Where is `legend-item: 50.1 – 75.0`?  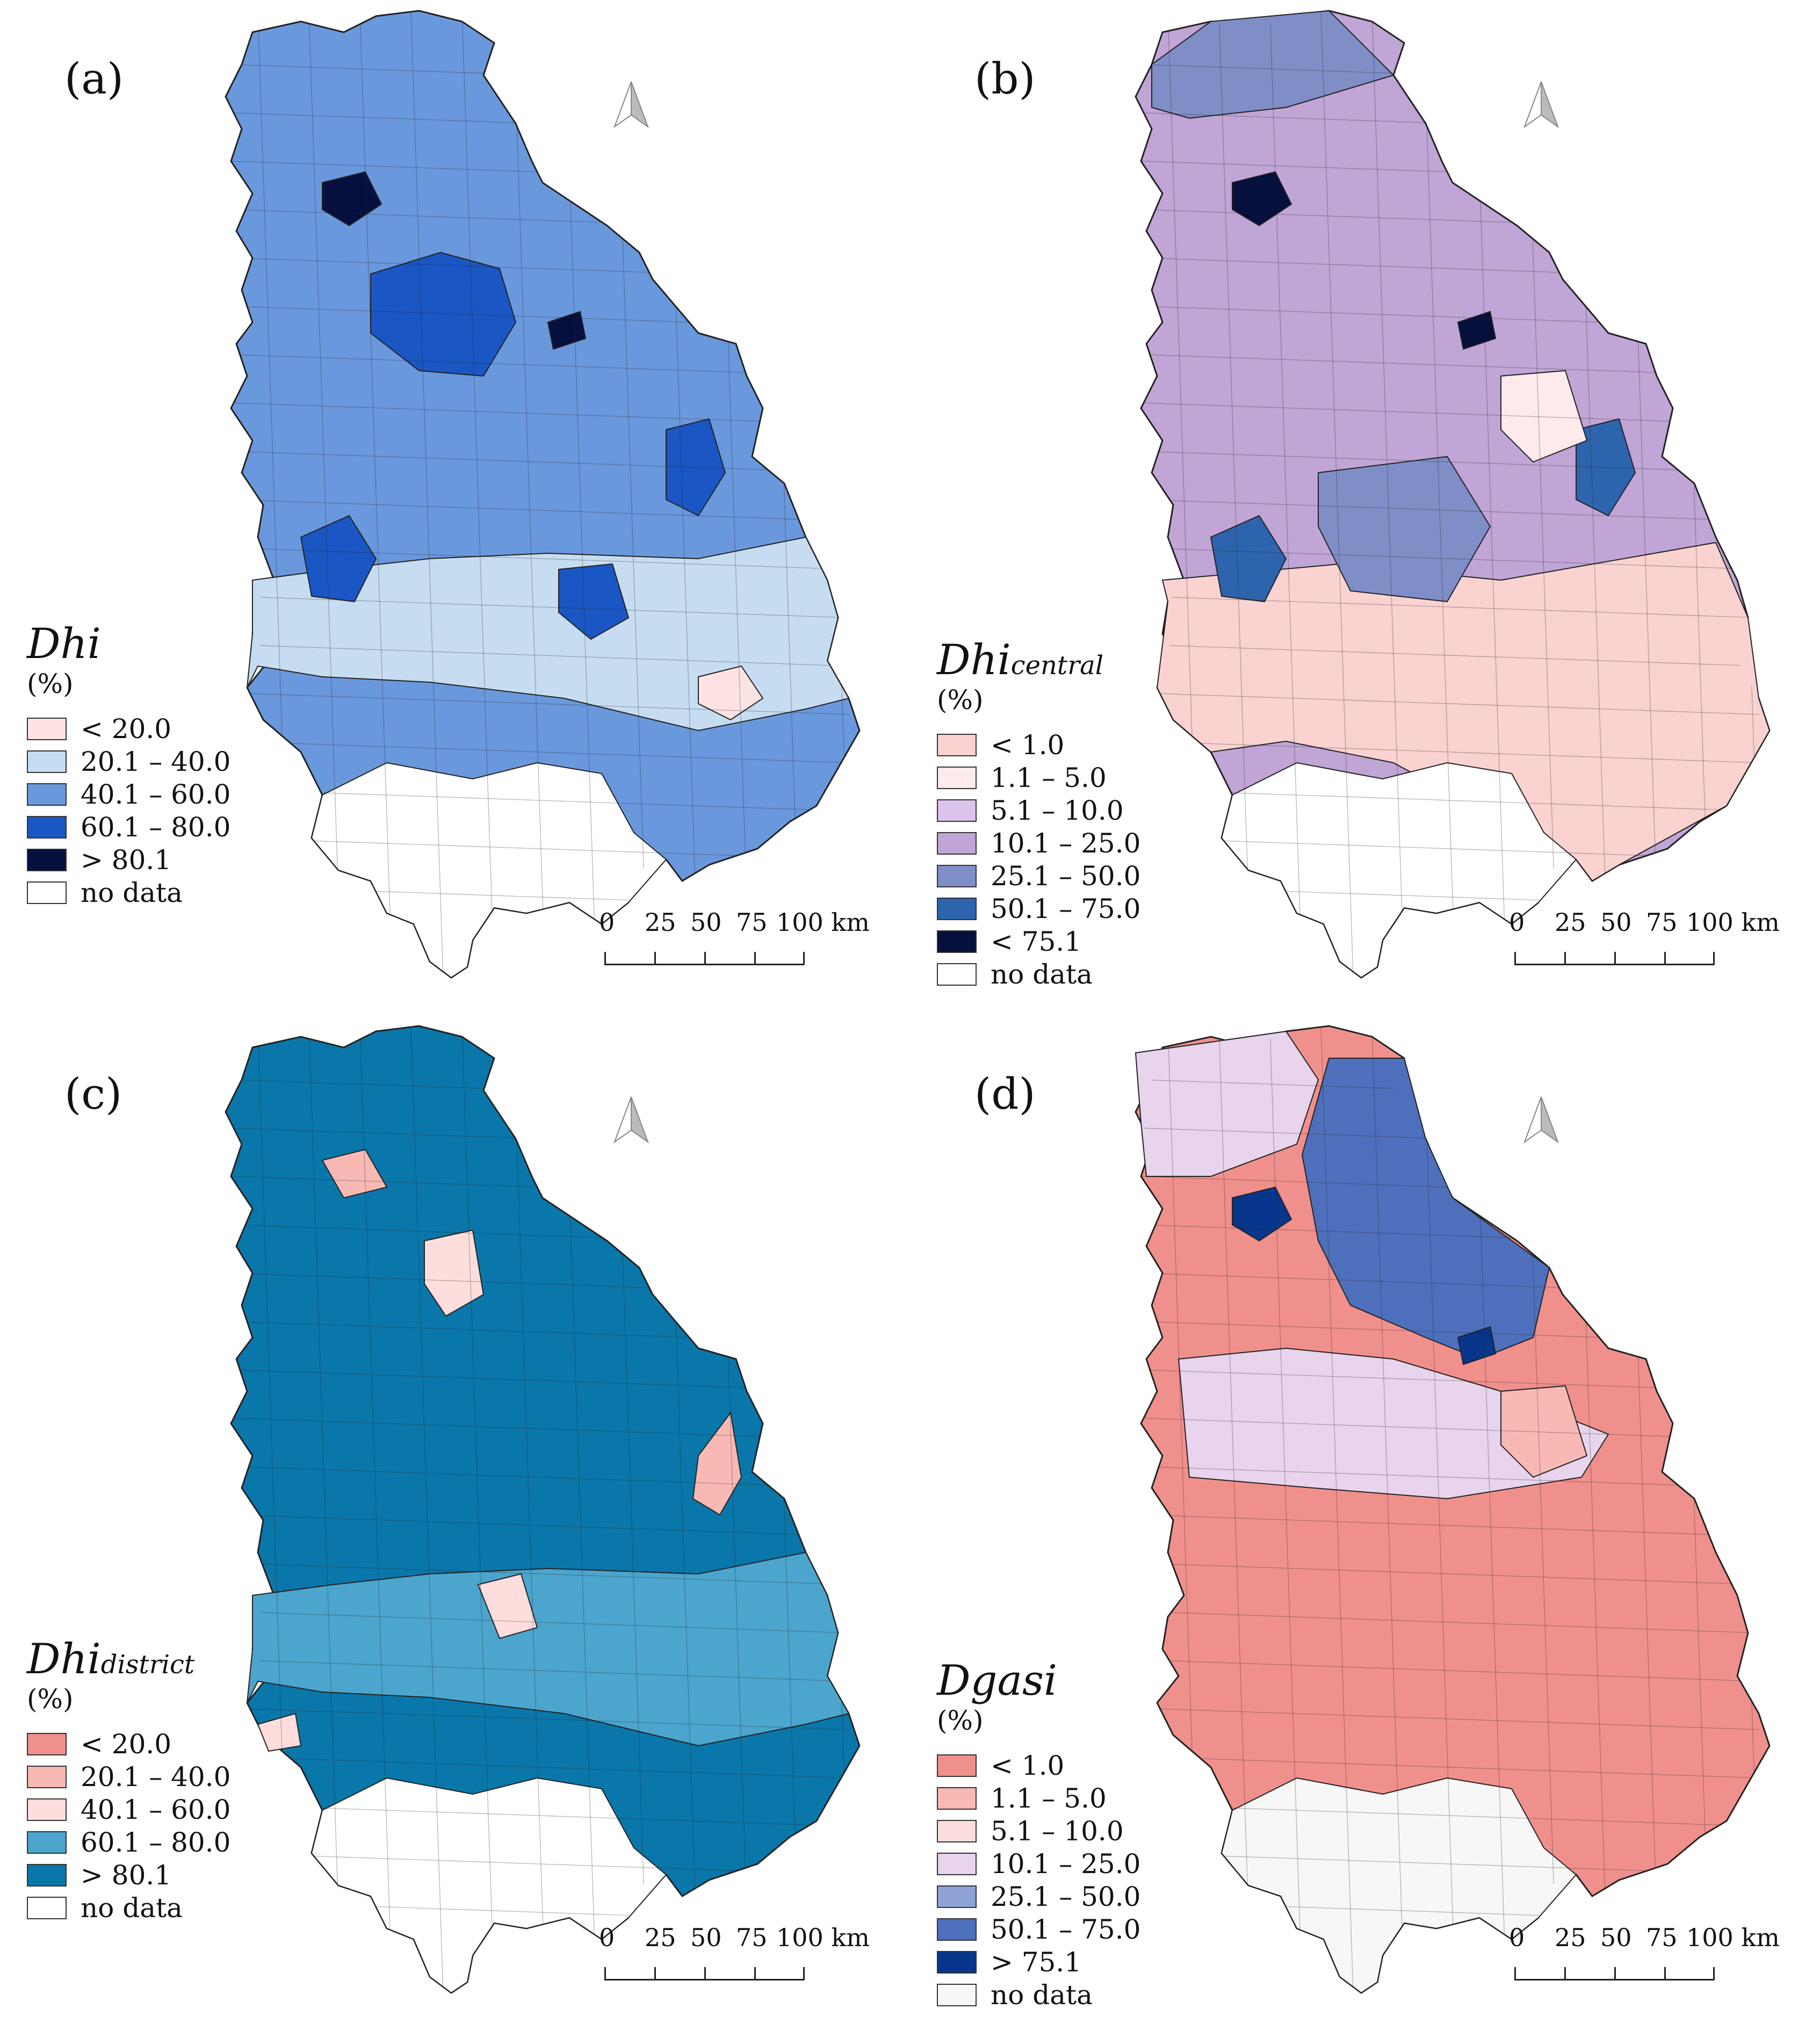
legend-item: 50.1 – 75.0 is located at coordinates (1038, 908).